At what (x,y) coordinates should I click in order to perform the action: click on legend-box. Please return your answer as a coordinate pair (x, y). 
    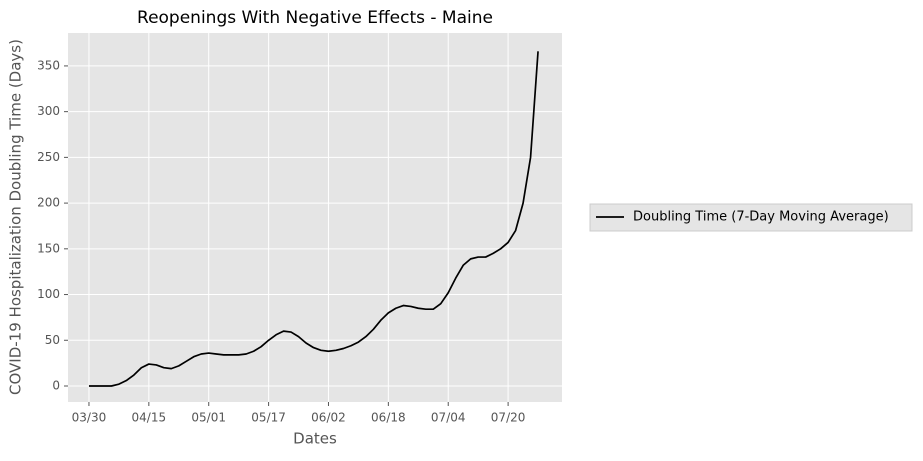
    Looking at the image, I should click on (751, 217).